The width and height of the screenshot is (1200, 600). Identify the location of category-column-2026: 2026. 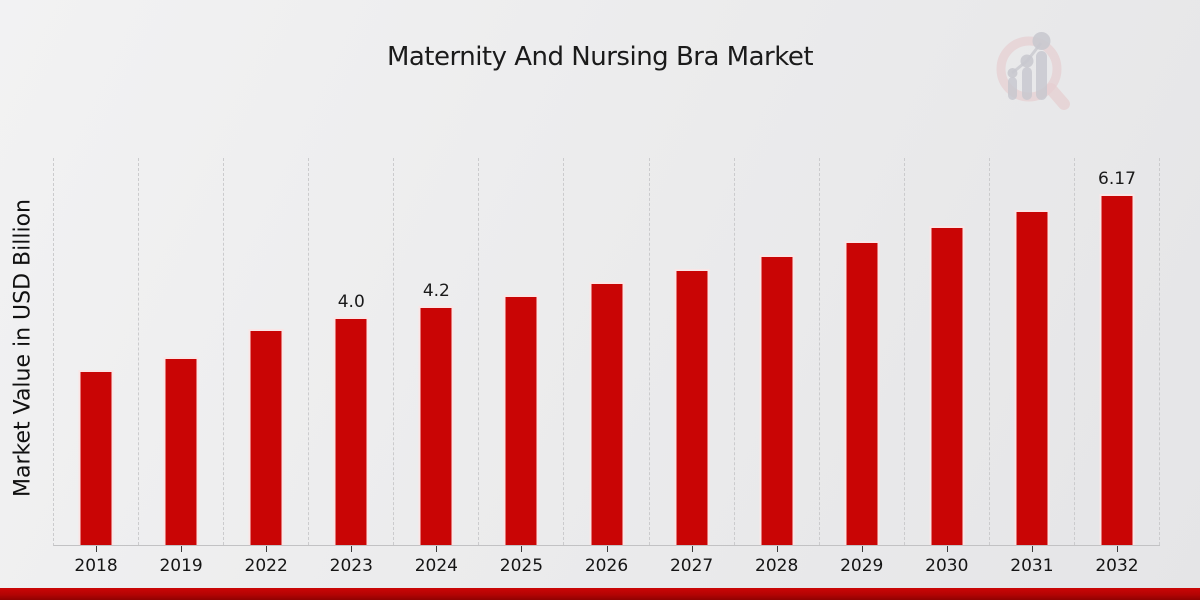
(607, 367).